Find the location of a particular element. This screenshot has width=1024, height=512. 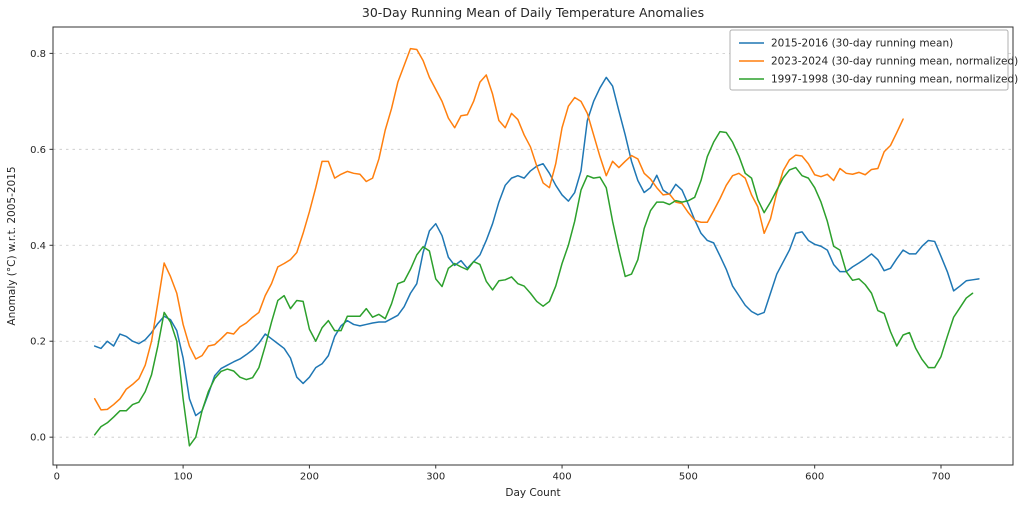

y-tick-label-0.6: 0.6 is located at coordinates (38, 150).